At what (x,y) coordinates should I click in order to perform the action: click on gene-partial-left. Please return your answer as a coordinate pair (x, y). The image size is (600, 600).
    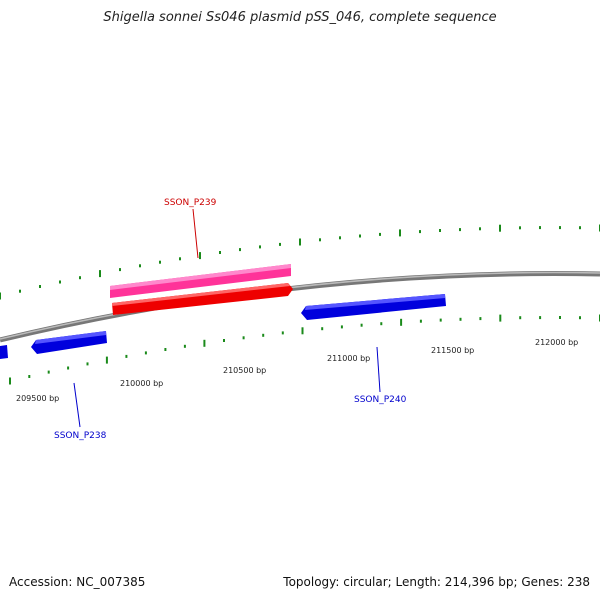
    Looking at the image, I should click on (4, 352).